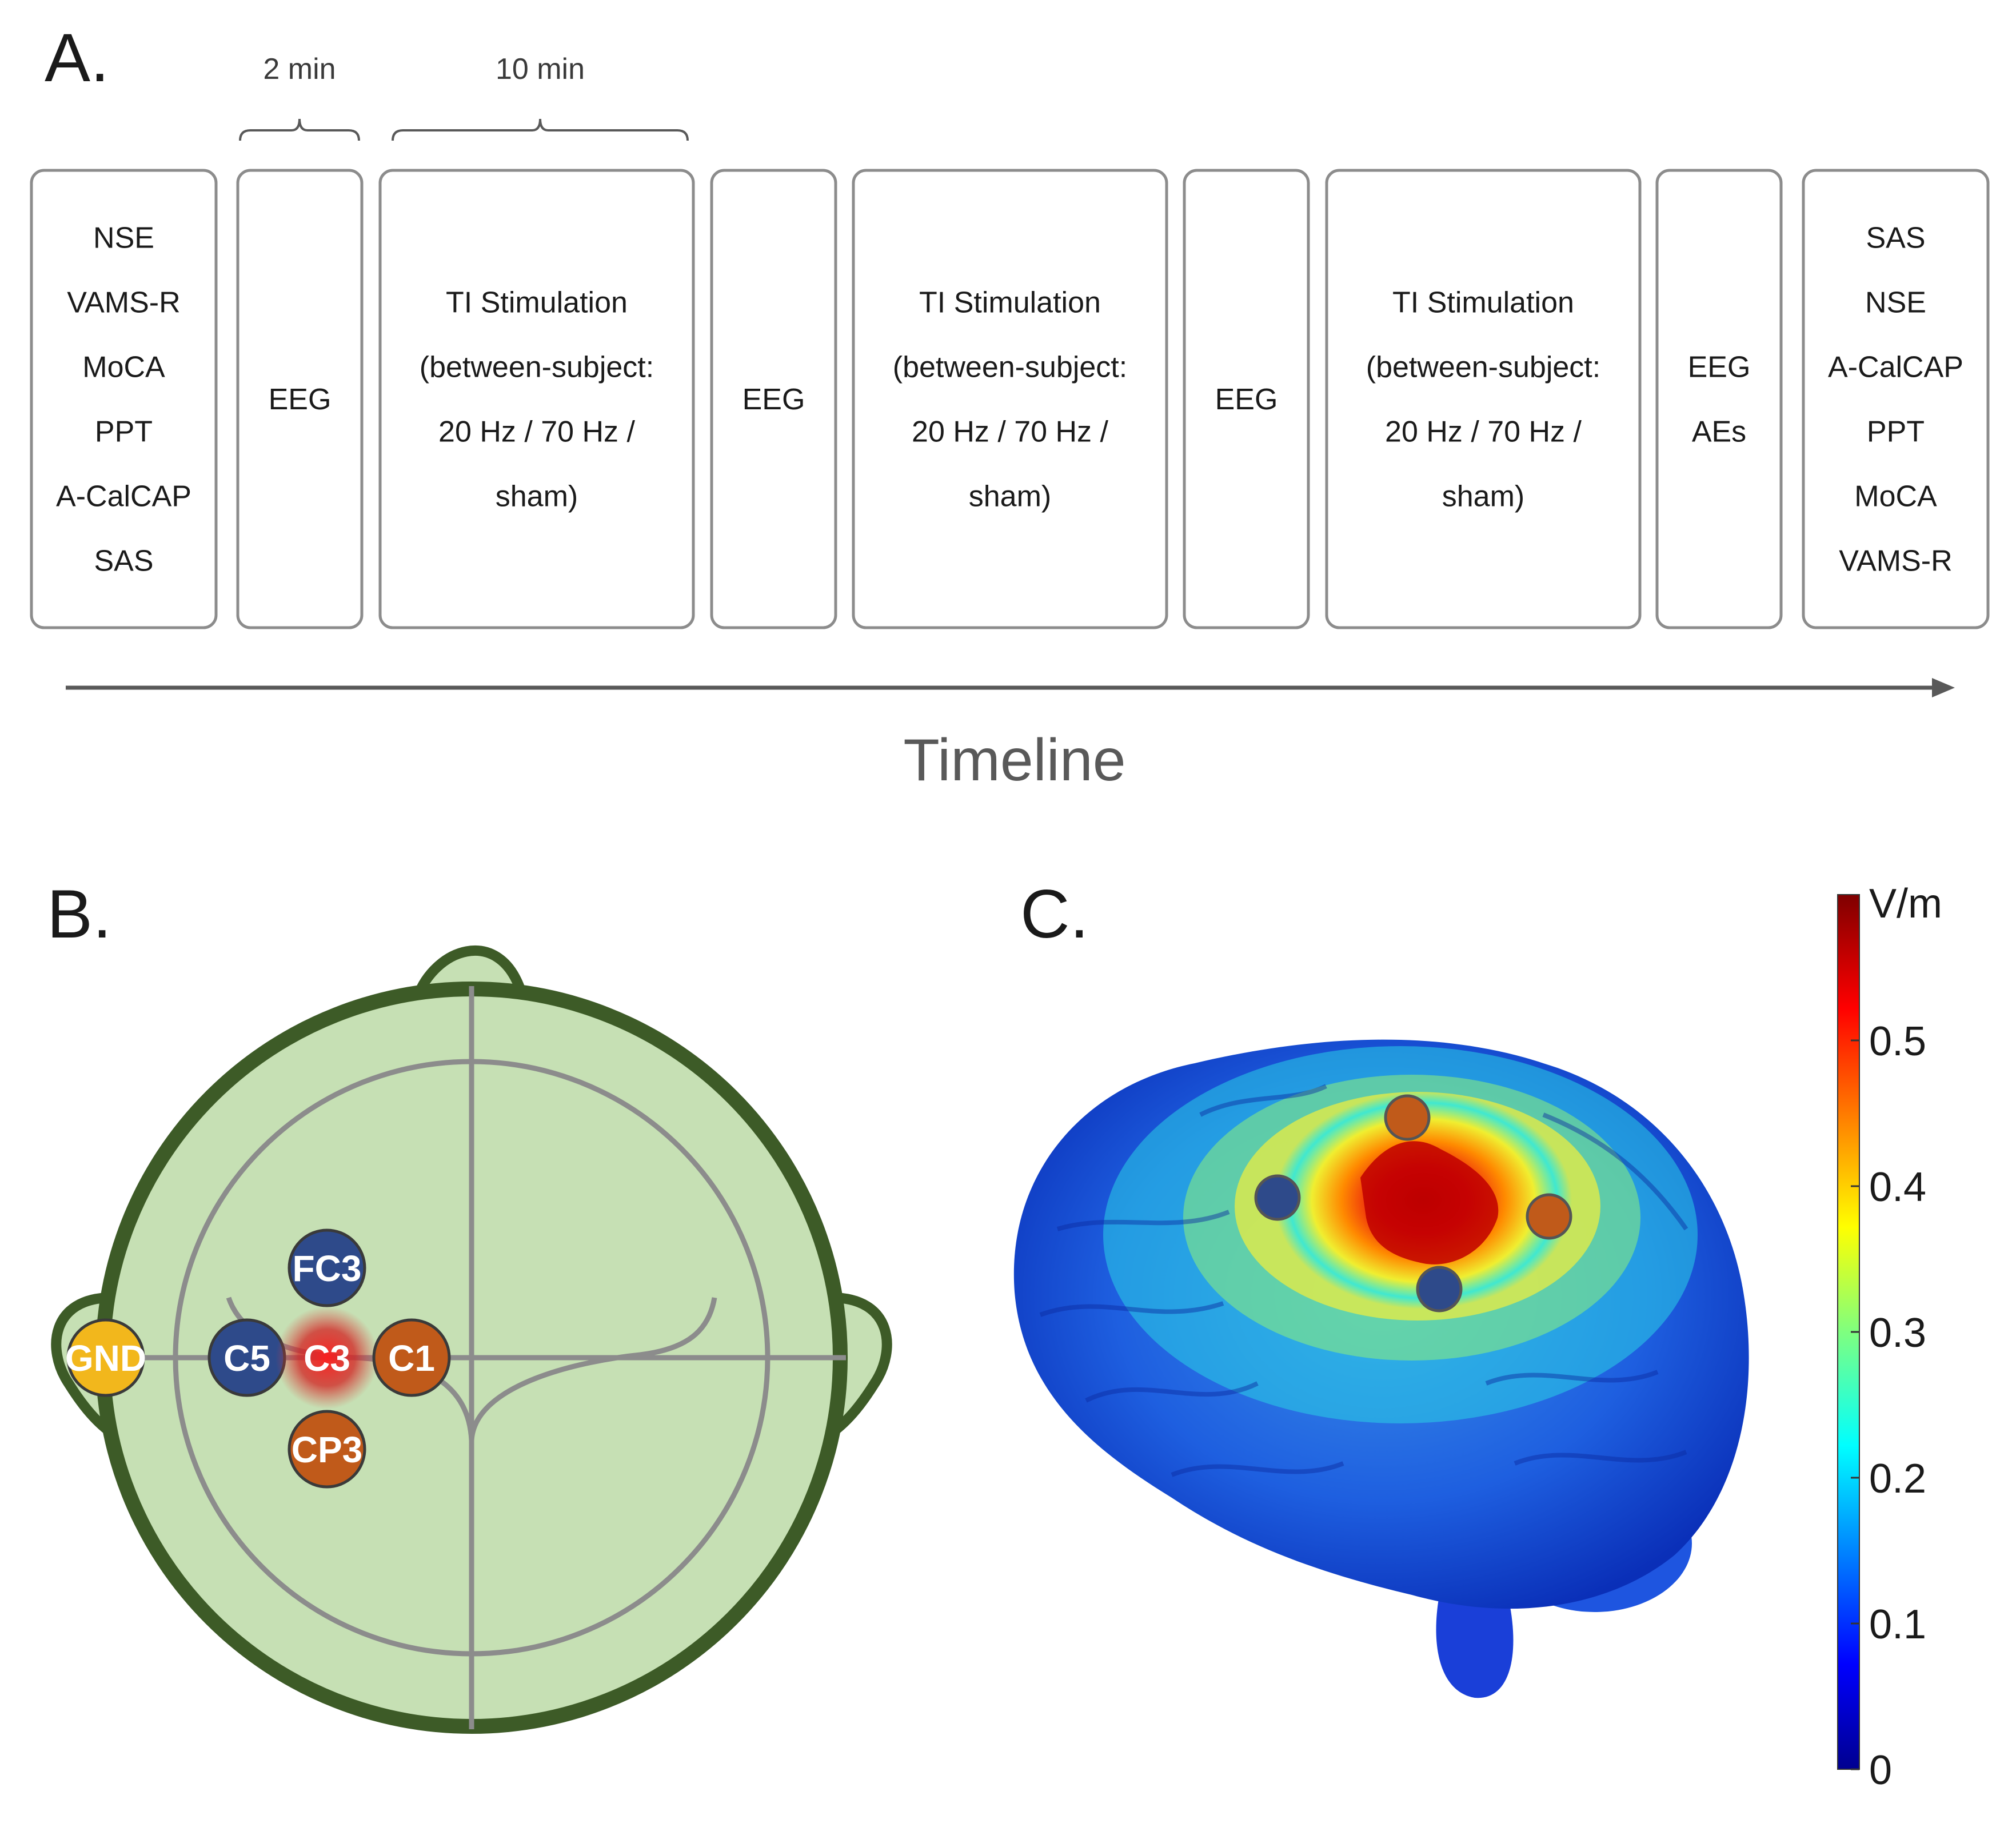  What do you see at coordinates (299, 97) in the screenshot?
I see `brace-2min: 2 min` at bounding box center [299, 97].